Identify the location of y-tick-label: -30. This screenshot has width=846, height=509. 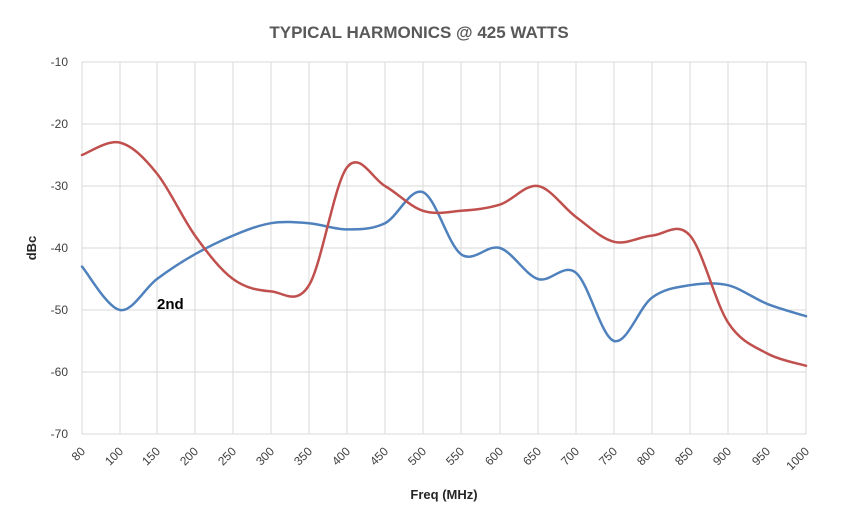
(60, 186).